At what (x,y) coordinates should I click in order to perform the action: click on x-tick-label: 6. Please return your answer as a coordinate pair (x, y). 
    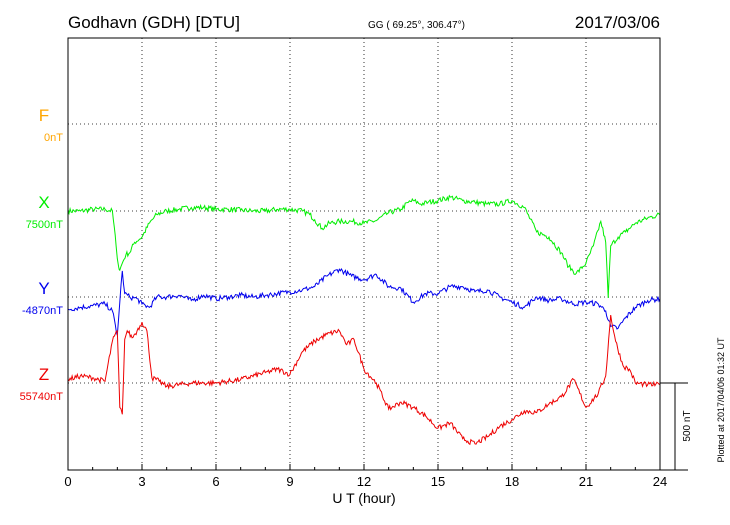
    Looking at the image, I should click on (215, 481).